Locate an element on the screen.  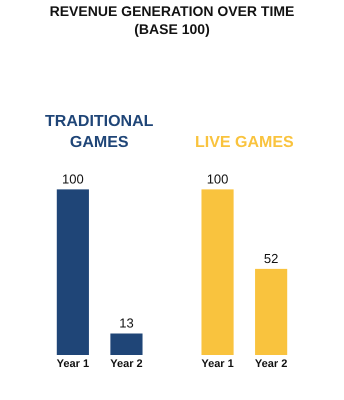
chart-title: REVENUE GENERATION OVER TIME (BASE 100) is located at coordinates (172, 20).